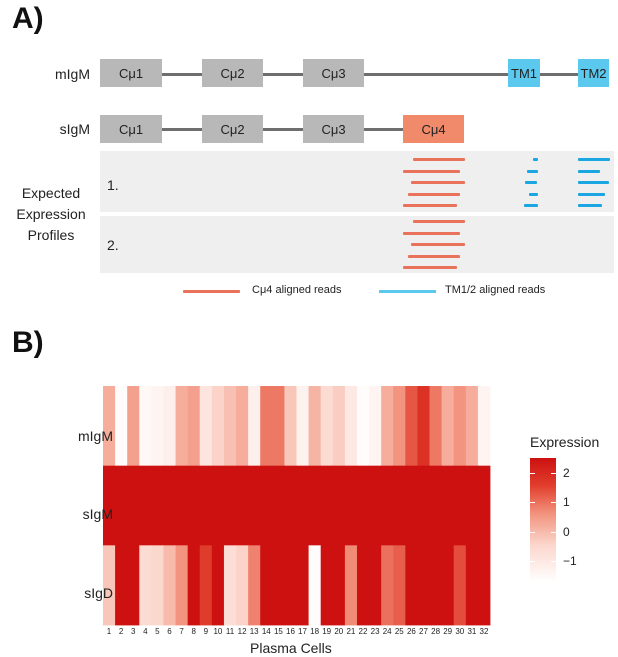  Describe the element at coordinates (566, 472) in the screenshot. I see `colorbar-tick-label: 2` at that location.